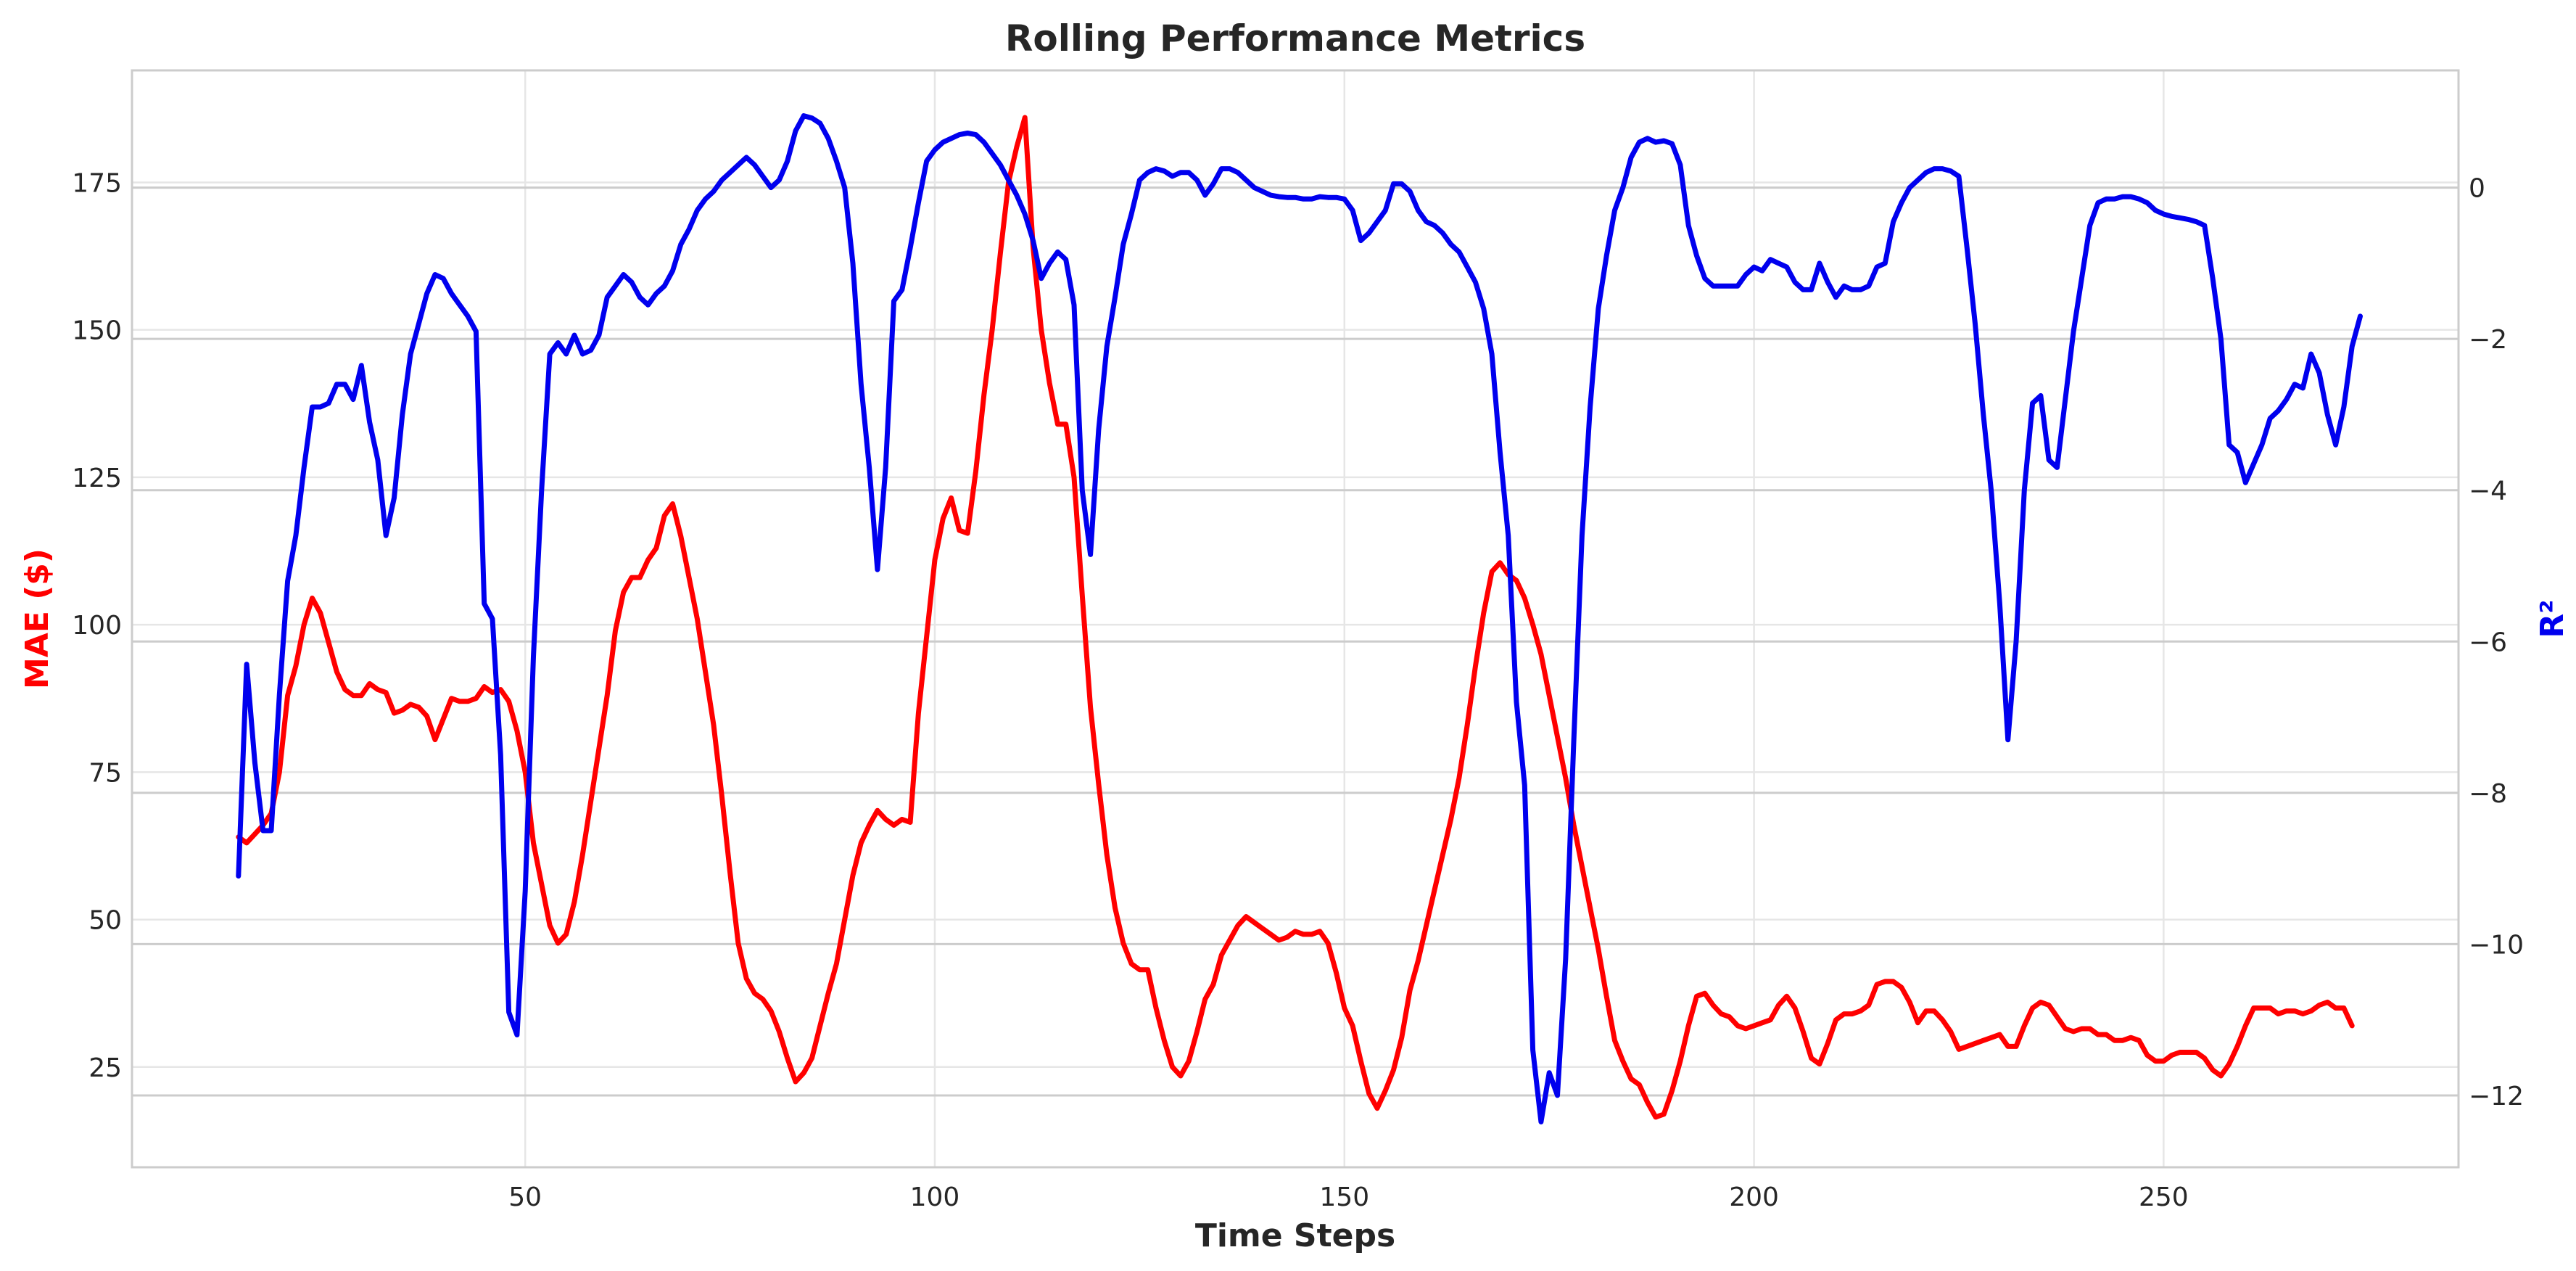 Image resolution: width=2576 pixels, height=1271 pixels. What do you see at coordinates (97, 331) in the screenshot?
I see `left-y-tick-label: 150` at bounding box center [97, 331].